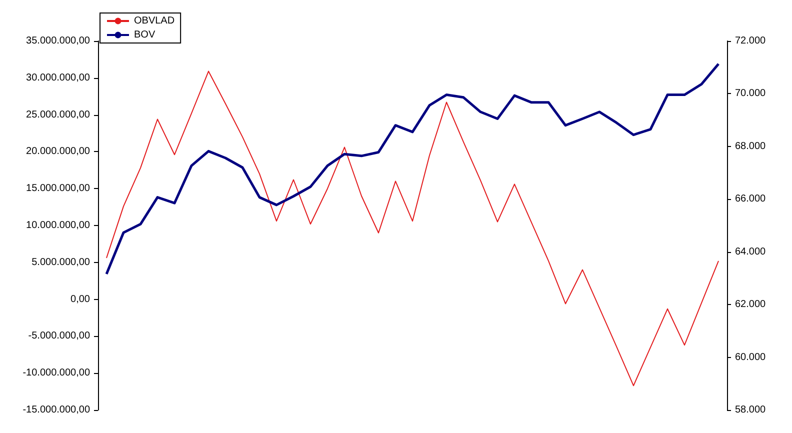 Image resolution: width=792 pixels, height=433 pixels. What do you see at coordinates (750, 41) in the screenshot?
I see `y2-tick-label: 72.000` at bounding box center [750, 41].